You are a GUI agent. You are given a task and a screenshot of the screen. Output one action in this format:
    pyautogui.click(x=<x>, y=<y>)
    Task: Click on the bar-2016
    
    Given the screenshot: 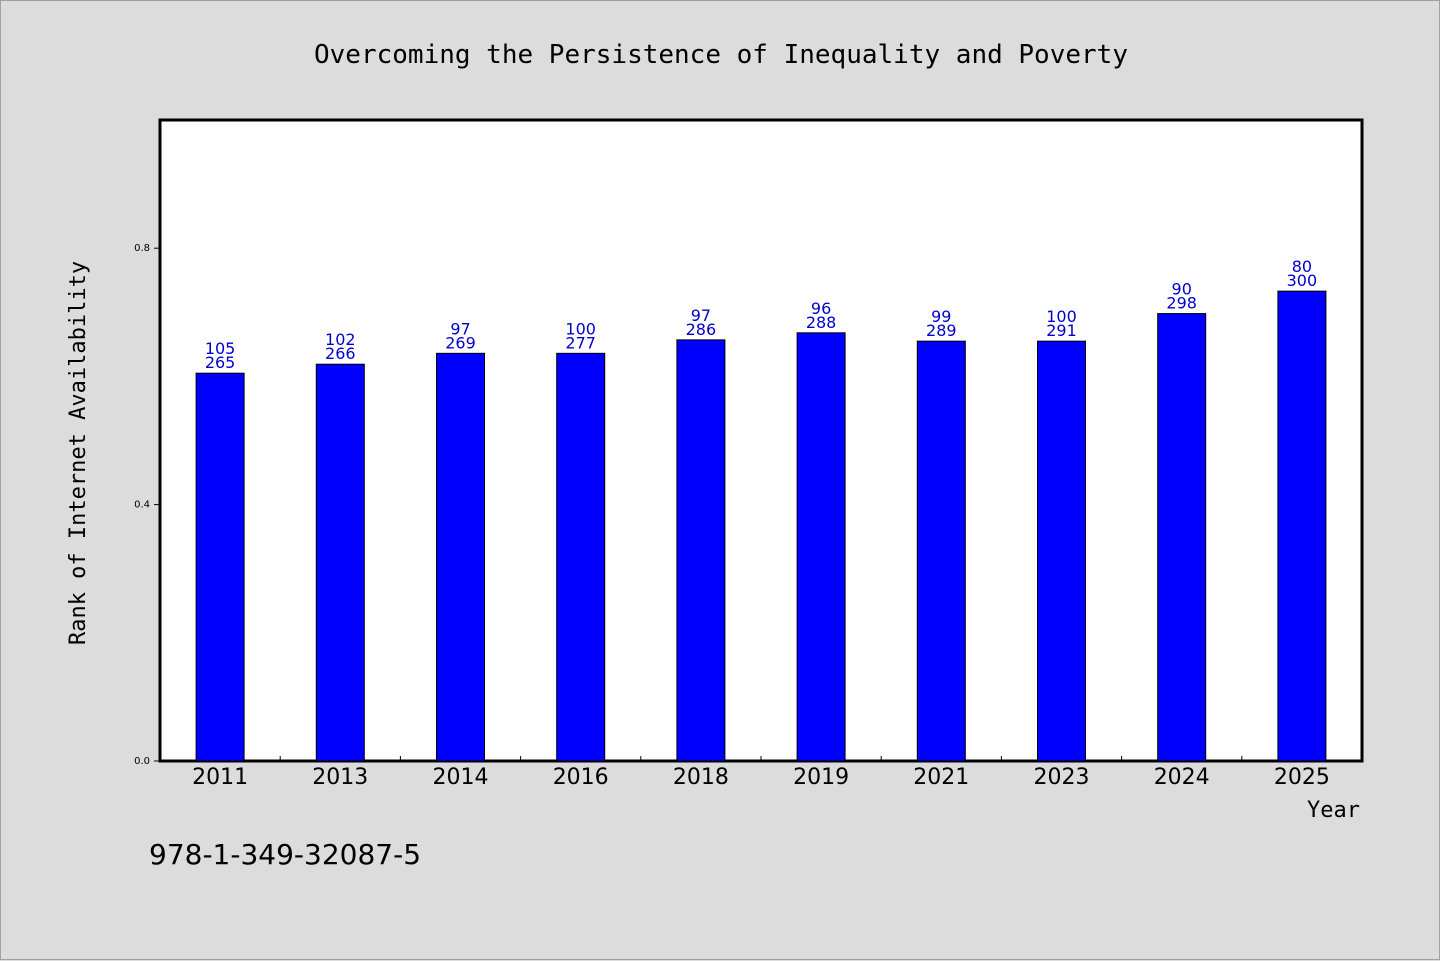 What is the action you would take?
    pyautogui.click(x=581, y=557)
    